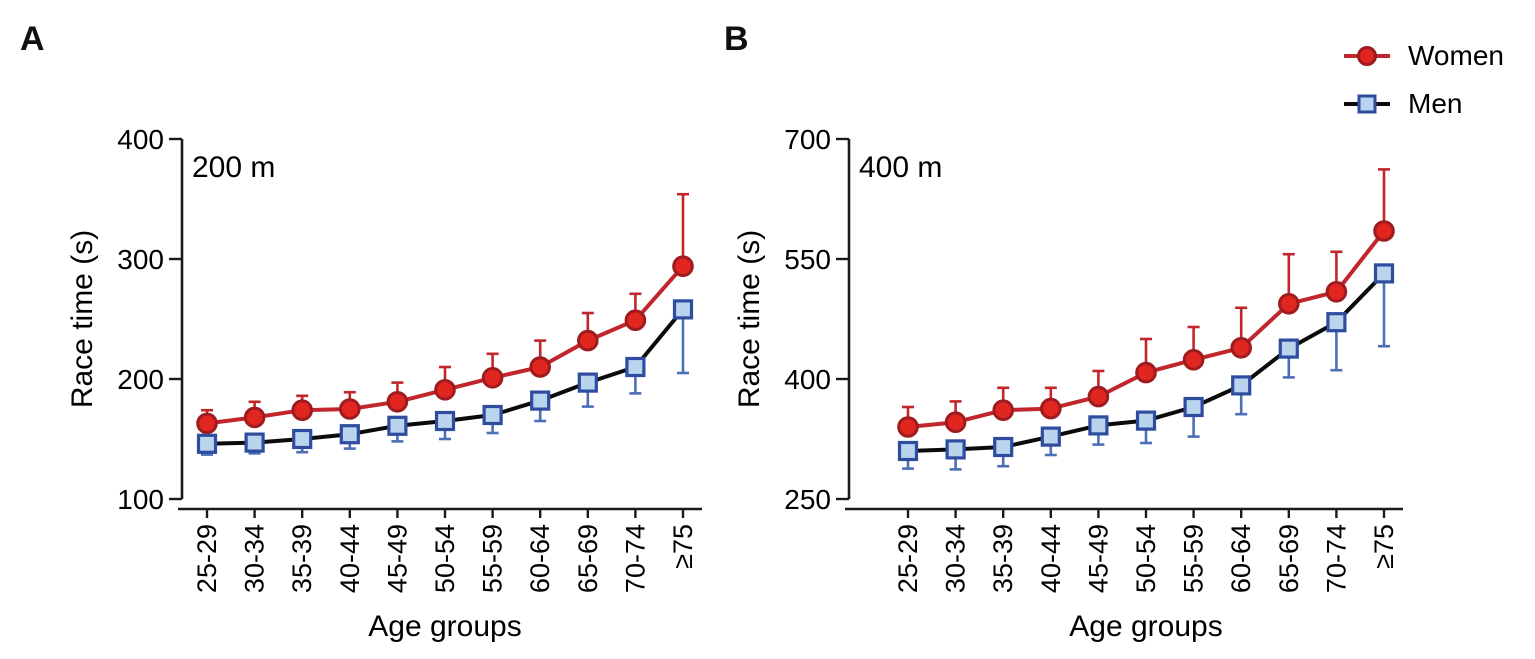 The width and height of the screenshot is (1535, 659). What do you see at coordinates (1367, 103) in the screenshot?
I see `men-series-icon` at bounding box center [1367, 103].